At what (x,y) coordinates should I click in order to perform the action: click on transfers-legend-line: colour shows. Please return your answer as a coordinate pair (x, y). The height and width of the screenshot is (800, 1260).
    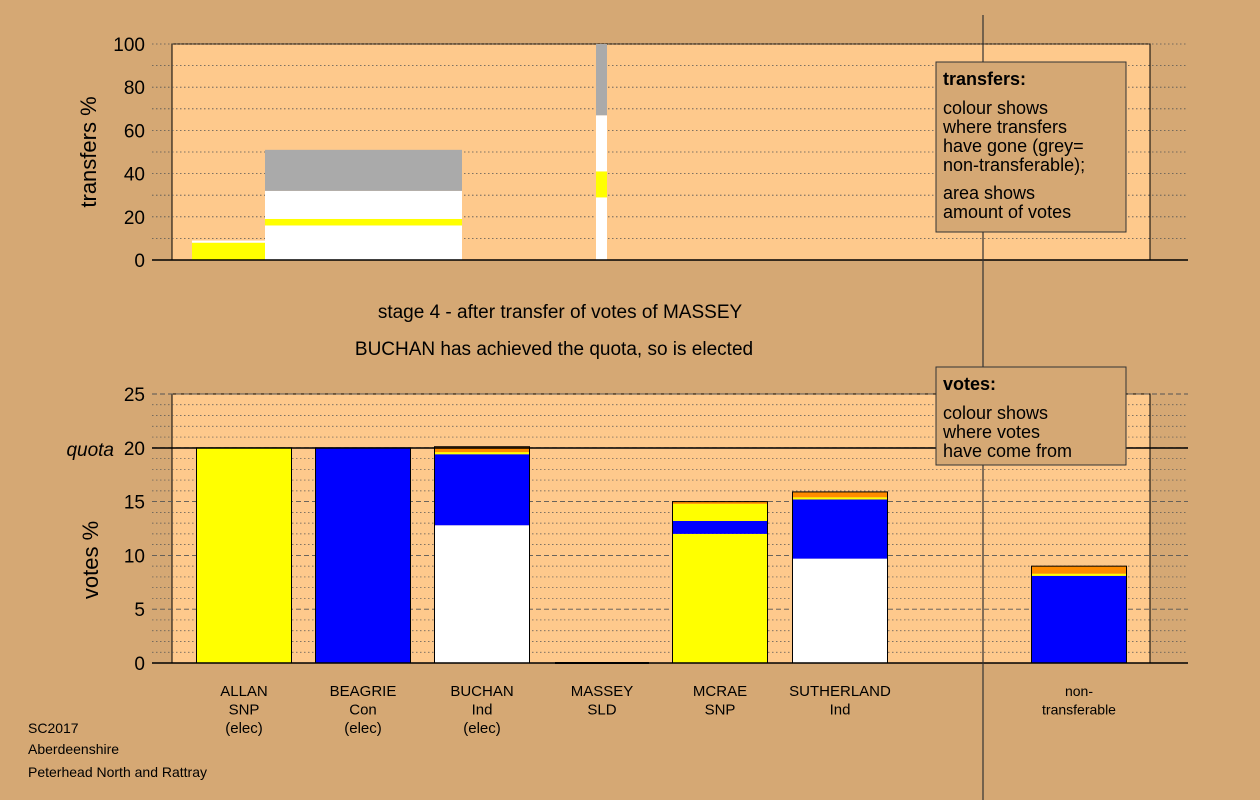
    Looking at the image, I should click on (995, 108).